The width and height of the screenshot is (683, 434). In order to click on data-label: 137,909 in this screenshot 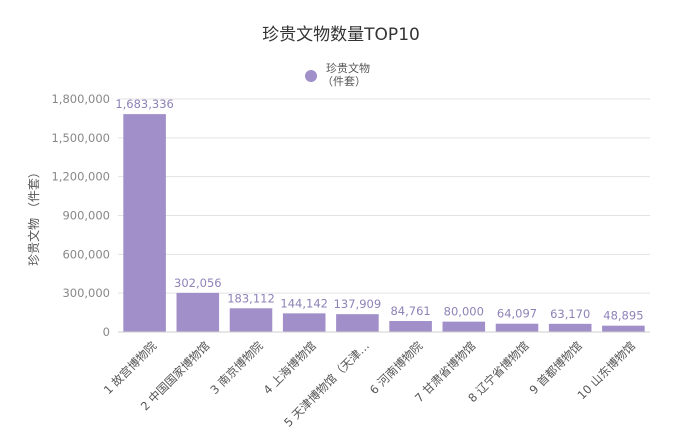, I will do `click(358, 304)`.